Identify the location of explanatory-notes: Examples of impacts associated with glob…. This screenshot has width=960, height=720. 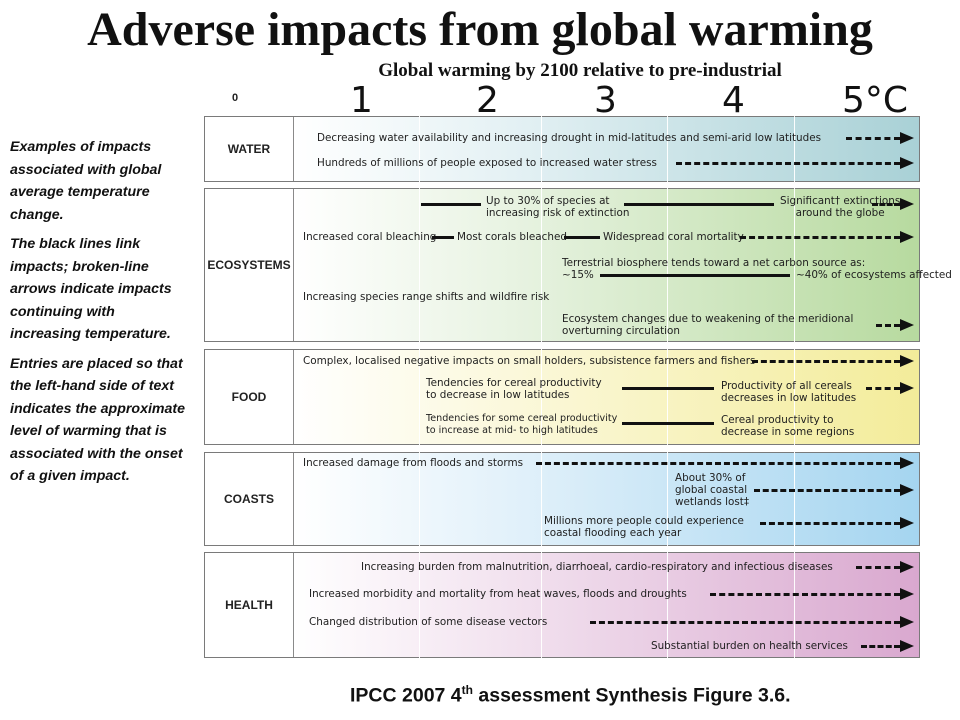
(99, 315).